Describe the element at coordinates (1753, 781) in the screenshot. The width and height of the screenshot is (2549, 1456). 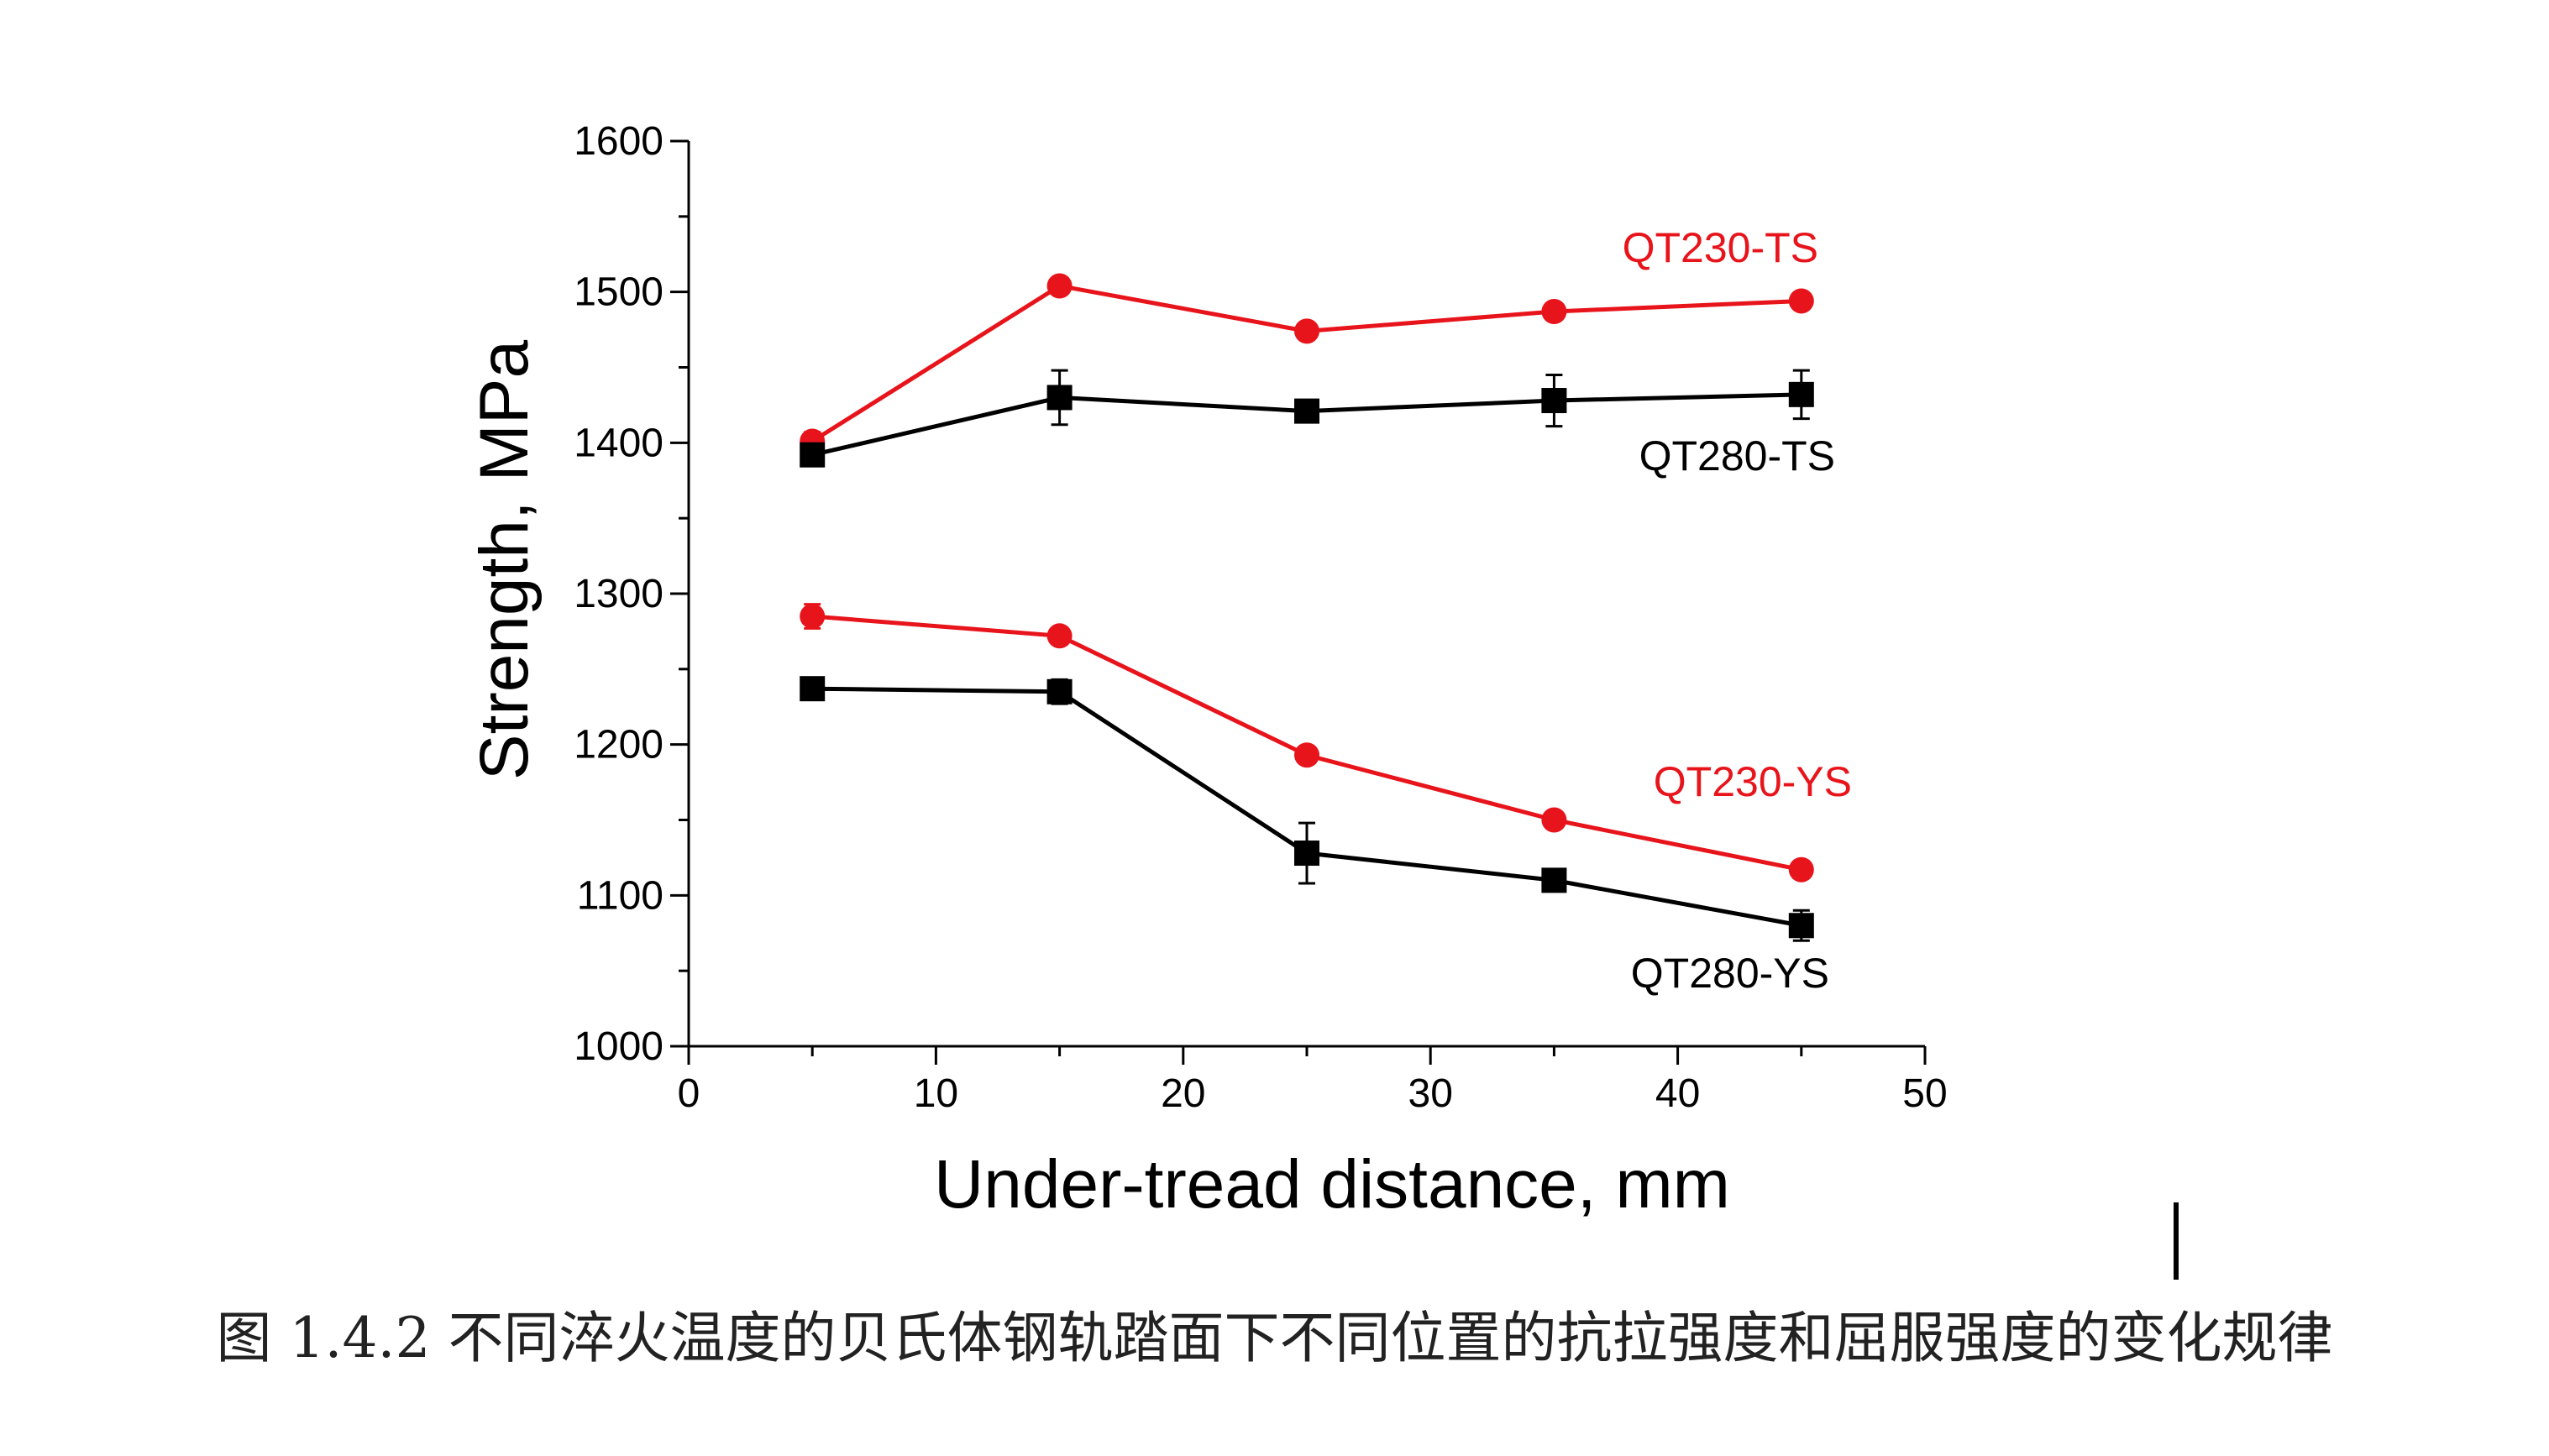
I see `series-label-qt230-ys: QT230-YS` at that location.